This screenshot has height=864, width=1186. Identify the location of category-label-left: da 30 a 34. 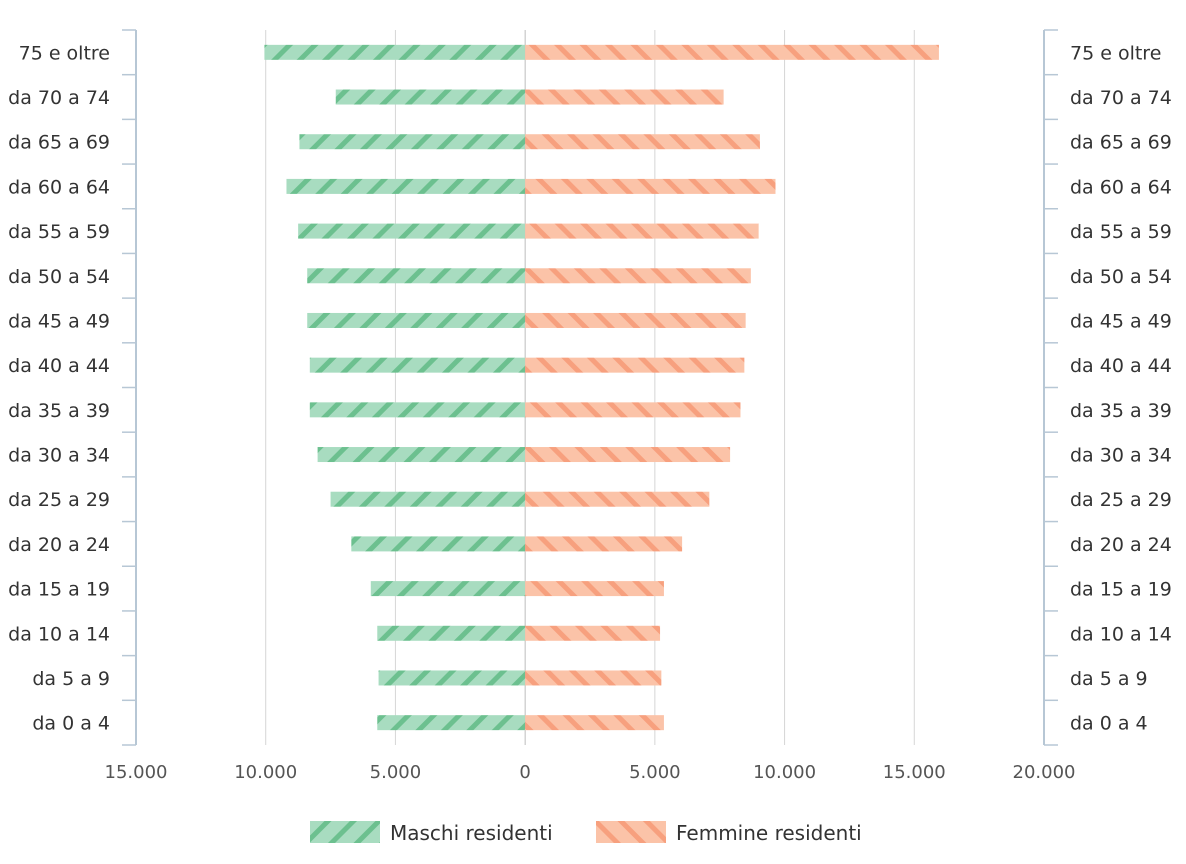
(59, 456).